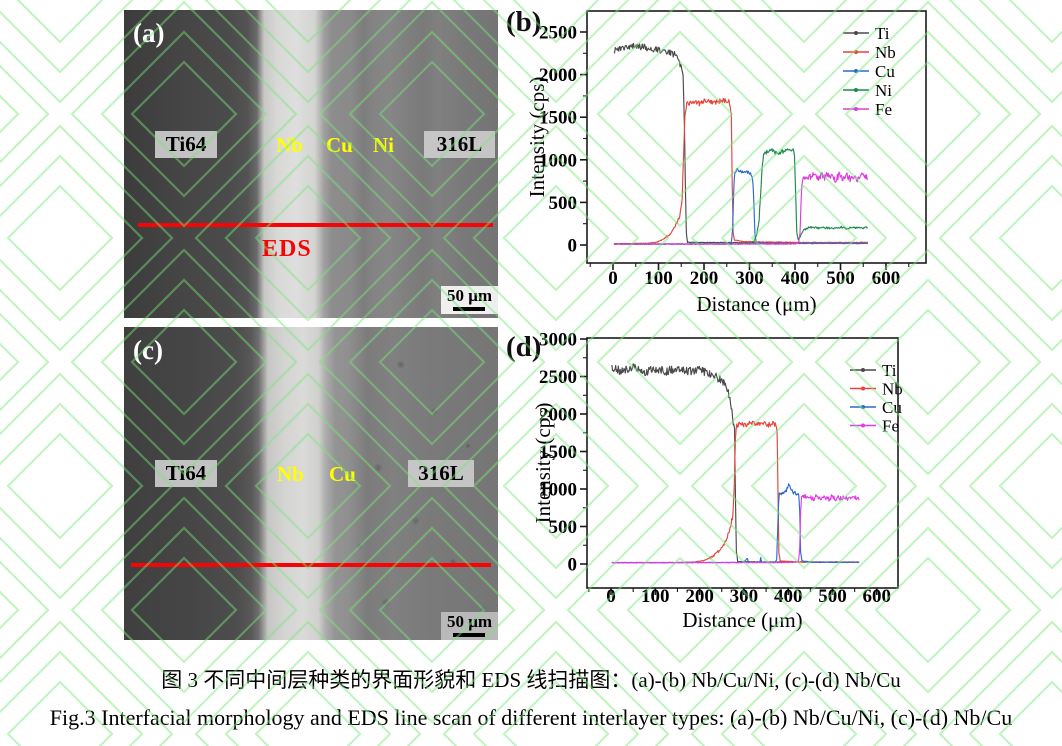 This screenshot has height=746, width=1062. I want to click on legend-label-Ni: Ni, so click(883, 90).